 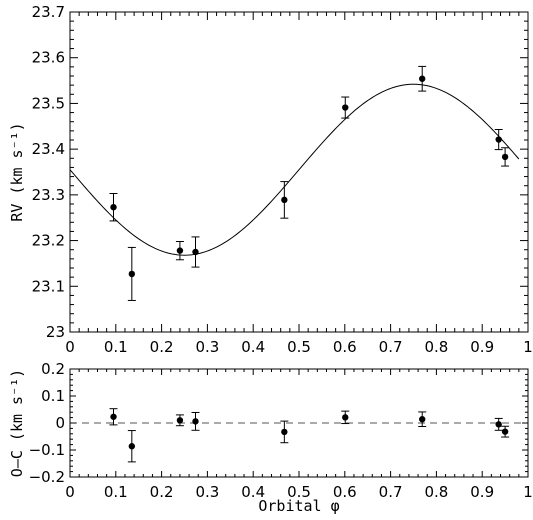 I want to click on residual-y-tick-label: 0, so click(x=60, y=423).